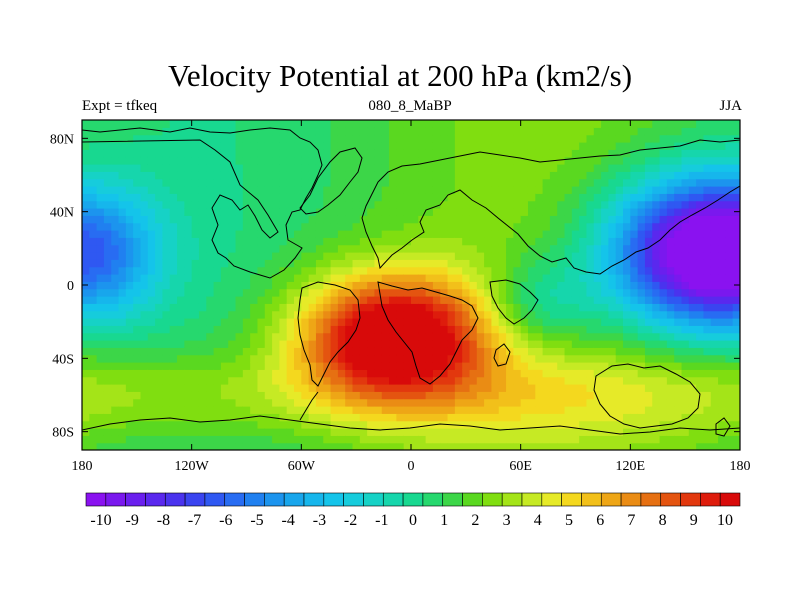 This screenshot has height=600, width=800. I want to click on colorbar: -10 -9 -8 -7 -6 -5 -4 -3 -2 -1 0 1 2 3 4 5 6 7 8 9 10, so click(413, 510).